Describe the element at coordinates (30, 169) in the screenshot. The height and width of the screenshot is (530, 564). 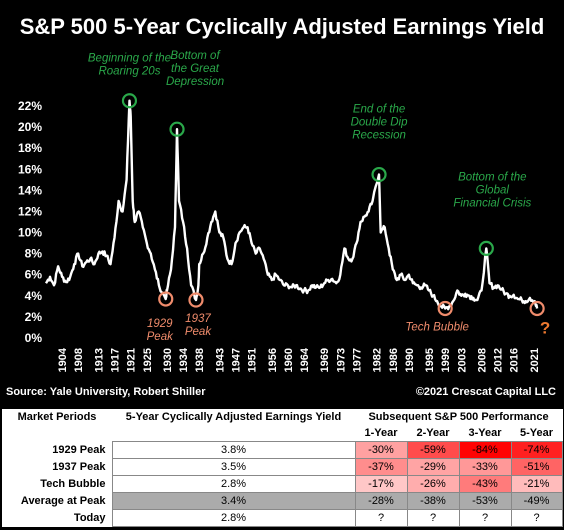
I see `y-tick-label: 16%` at that location.